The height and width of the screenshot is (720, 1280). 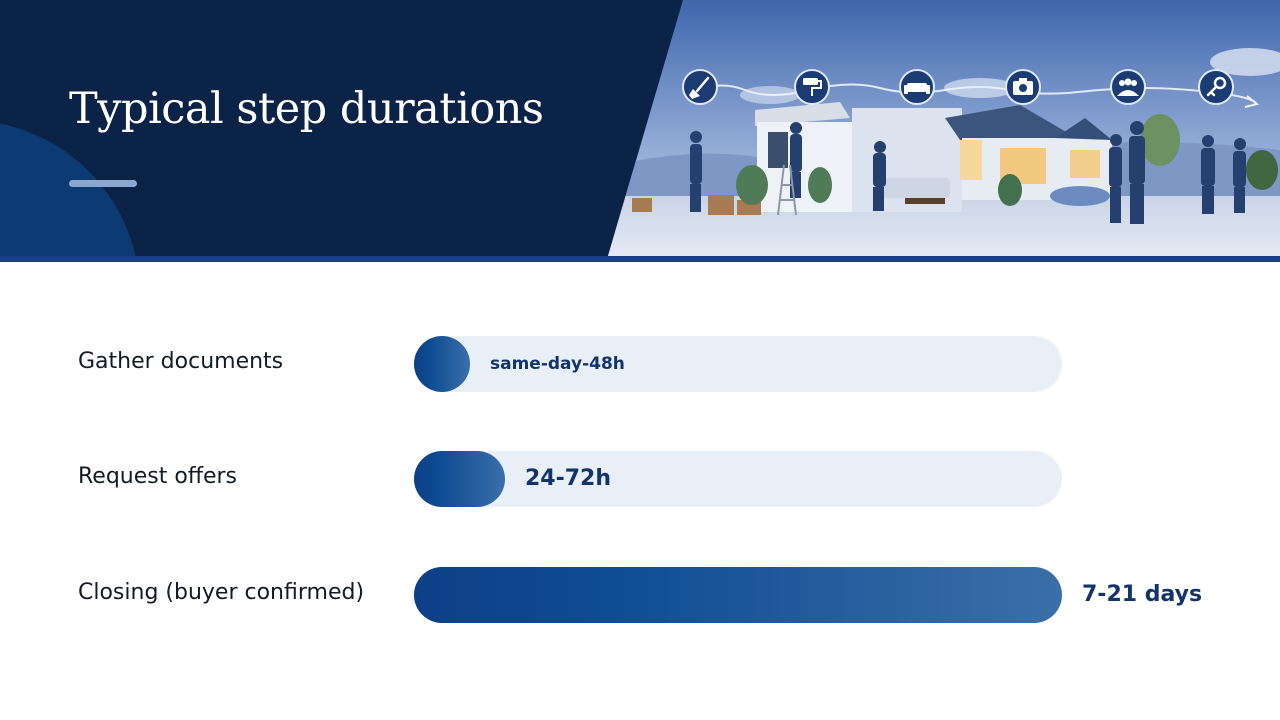 I want to click on bar-row: Closing (buyer confirmed) 7-21 days, so click(x=640, y=595).